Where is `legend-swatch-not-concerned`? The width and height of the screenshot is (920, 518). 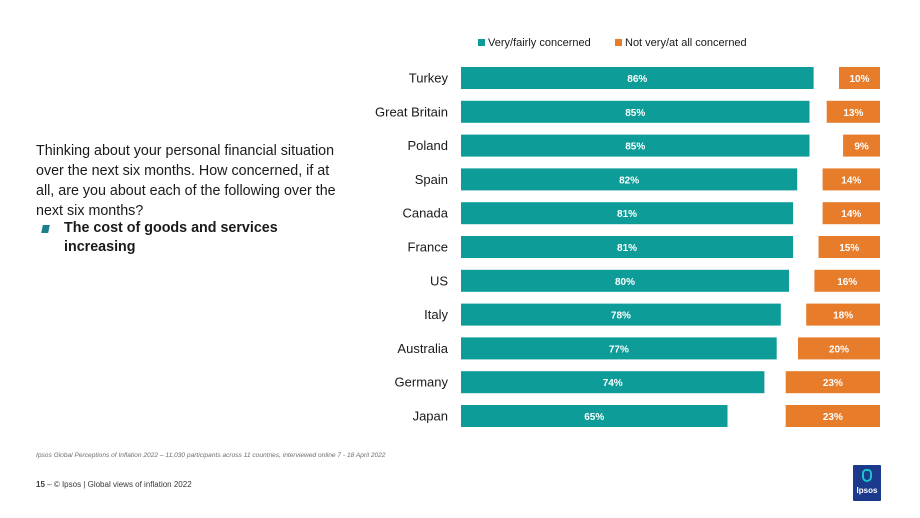 legend-swatch-not-concerned is located at coordinates (618, 42).